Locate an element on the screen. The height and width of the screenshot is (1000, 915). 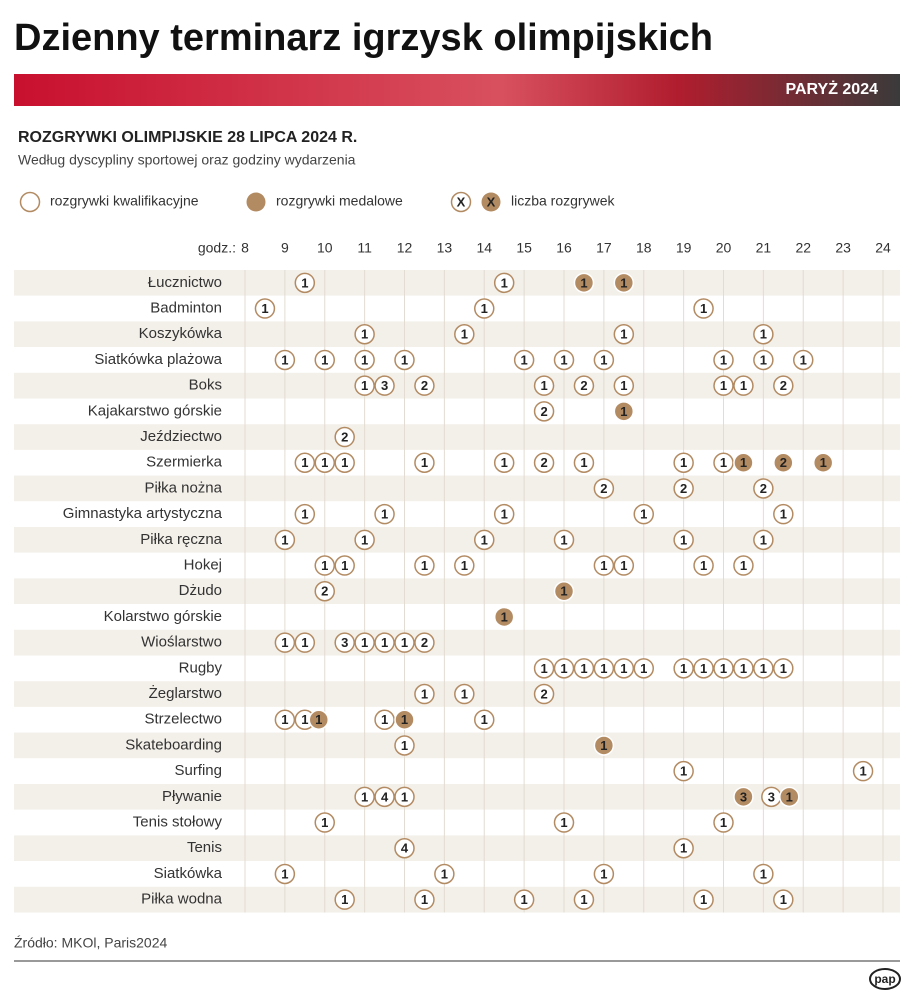
row-label: Jeździectwo is located at coordinates (181, 436).